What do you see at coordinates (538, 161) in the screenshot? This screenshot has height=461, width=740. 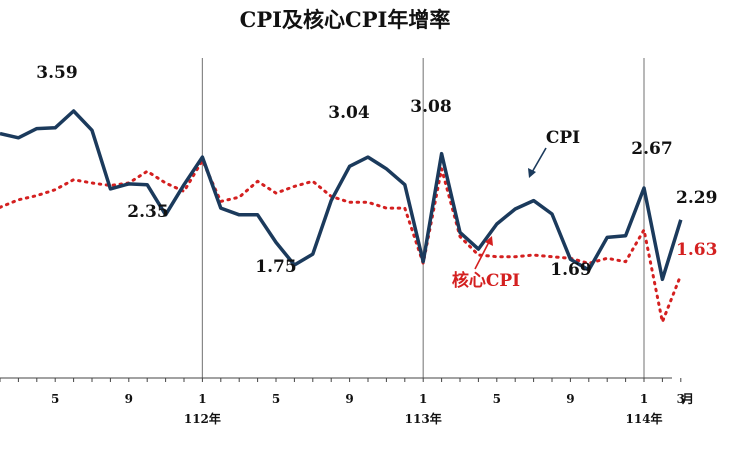 I see `cpi-label-arrow` at bounding box center [538, 161].